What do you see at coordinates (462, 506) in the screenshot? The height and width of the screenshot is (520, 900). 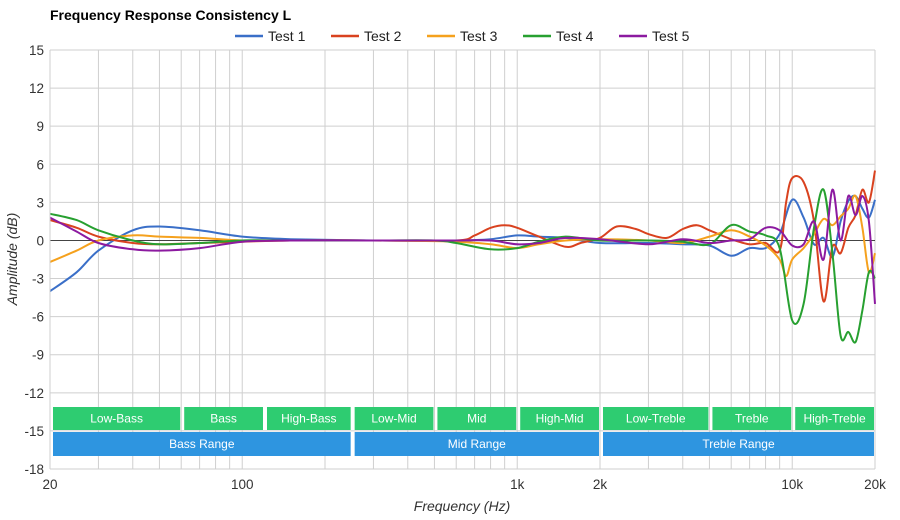 I see `x-axis-label: Frequency (Hz)` at bounding box center [462, 506].